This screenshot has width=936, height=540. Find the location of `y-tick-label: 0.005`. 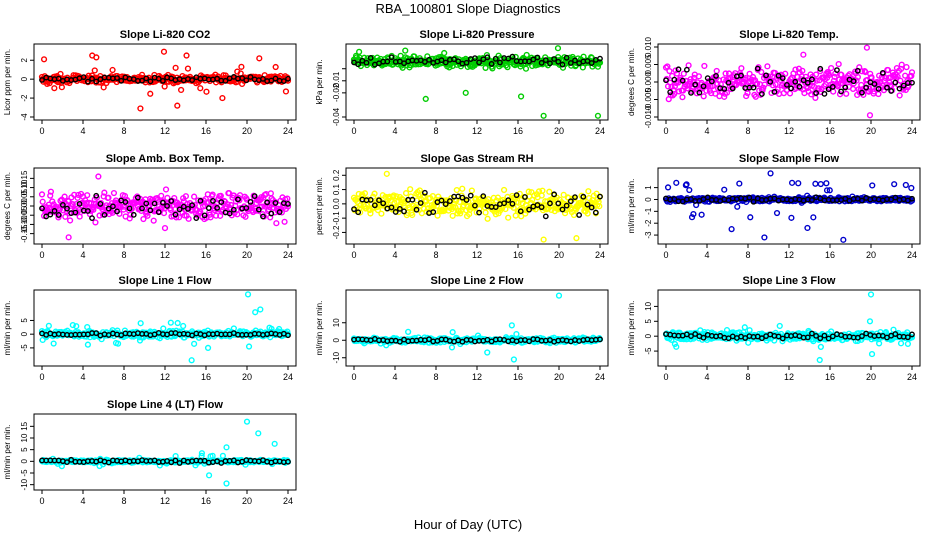

y-tick-label: 0.005 is located at coordinates (648, 64).